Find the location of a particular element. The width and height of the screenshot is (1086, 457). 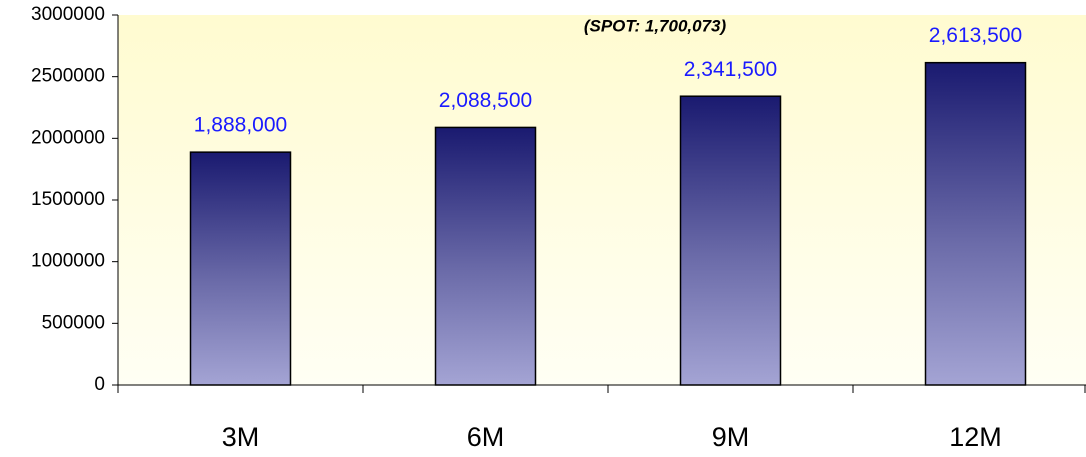

y-tick-label: 2500000 is located at coordinates (68, 76).